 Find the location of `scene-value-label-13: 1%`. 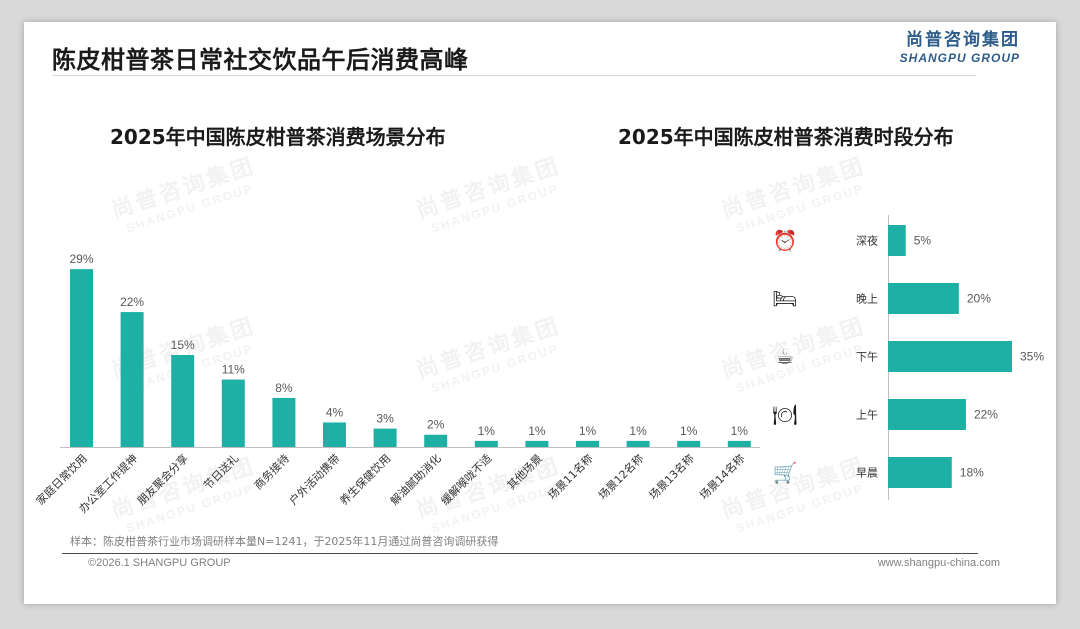

scene-value-label-13: 1% is located at coordinates (740, 431).